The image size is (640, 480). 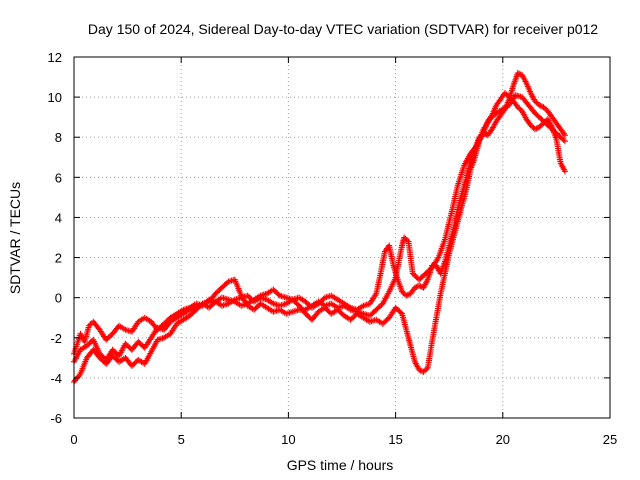 What do you see at coordinates (73, 439) in the screenshot?
I see `x-tick-label: 0` at bounding box center [73, 439].